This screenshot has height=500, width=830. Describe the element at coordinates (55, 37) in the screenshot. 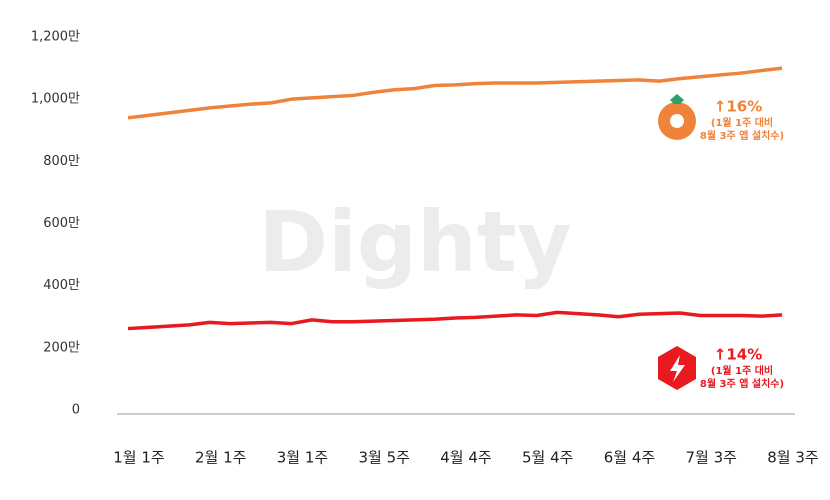

I see `y-tick-label: 1,200만` at that location.